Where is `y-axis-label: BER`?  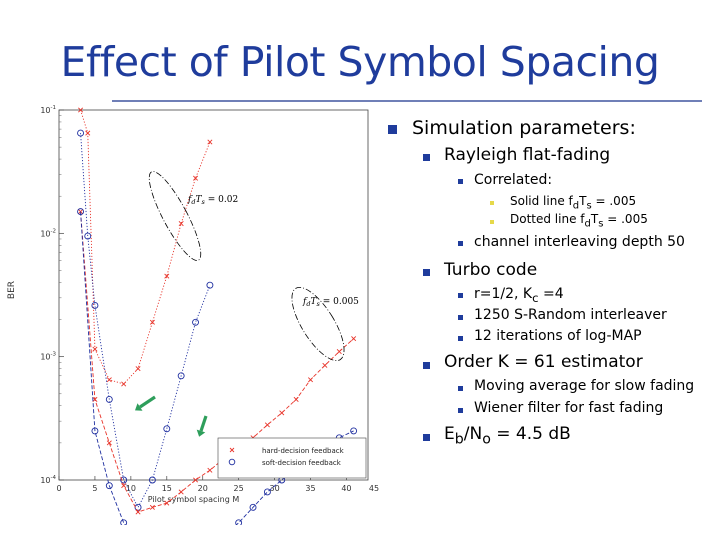 y-axis-label: BER is located at coordinates (12, 290).